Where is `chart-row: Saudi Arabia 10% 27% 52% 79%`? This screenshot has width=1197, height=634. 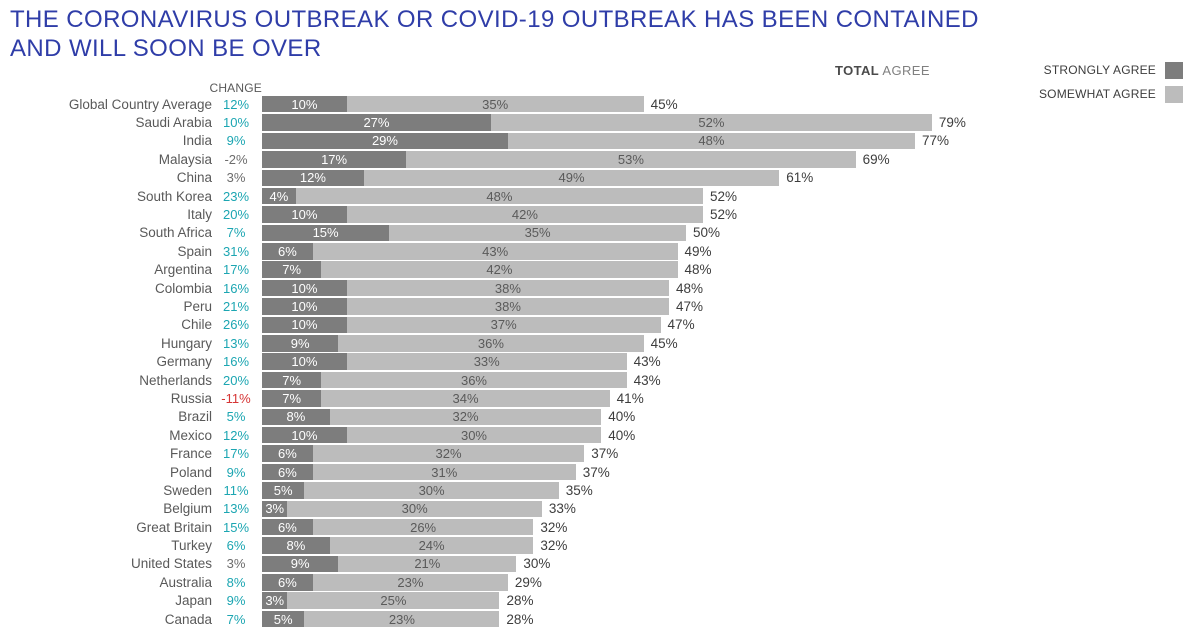 chart-row: Saudi Arabia 10% 27% 52% 79% is located at coordinates (598, 122).